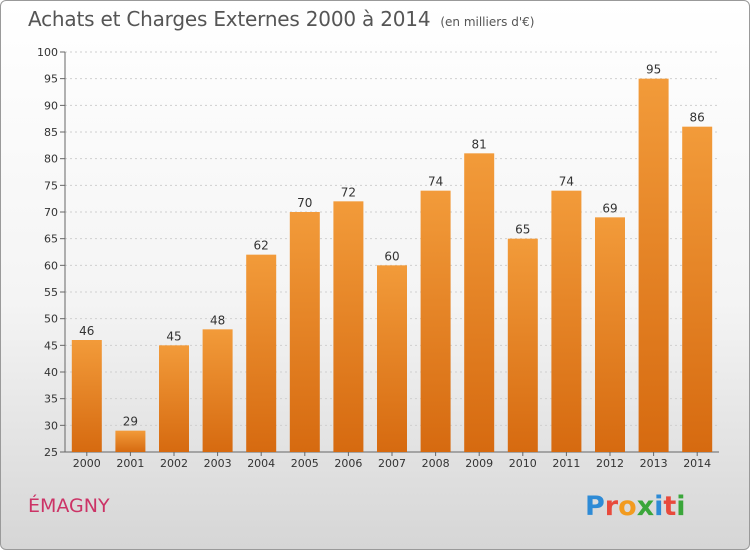 This screenshot has height=550, width=750. Describe the element at coordinates (305, 463) in the screenshot. I see `x-tick-label: 2005` at that location.